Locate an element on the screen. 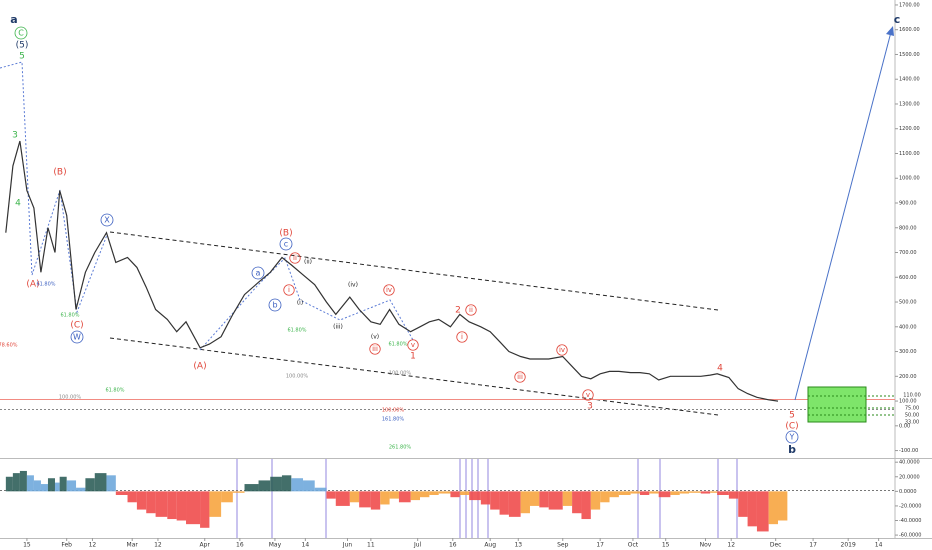 The width and height of the screenshot is (932, 550). annotation: a is located at coordinates (258, 273).